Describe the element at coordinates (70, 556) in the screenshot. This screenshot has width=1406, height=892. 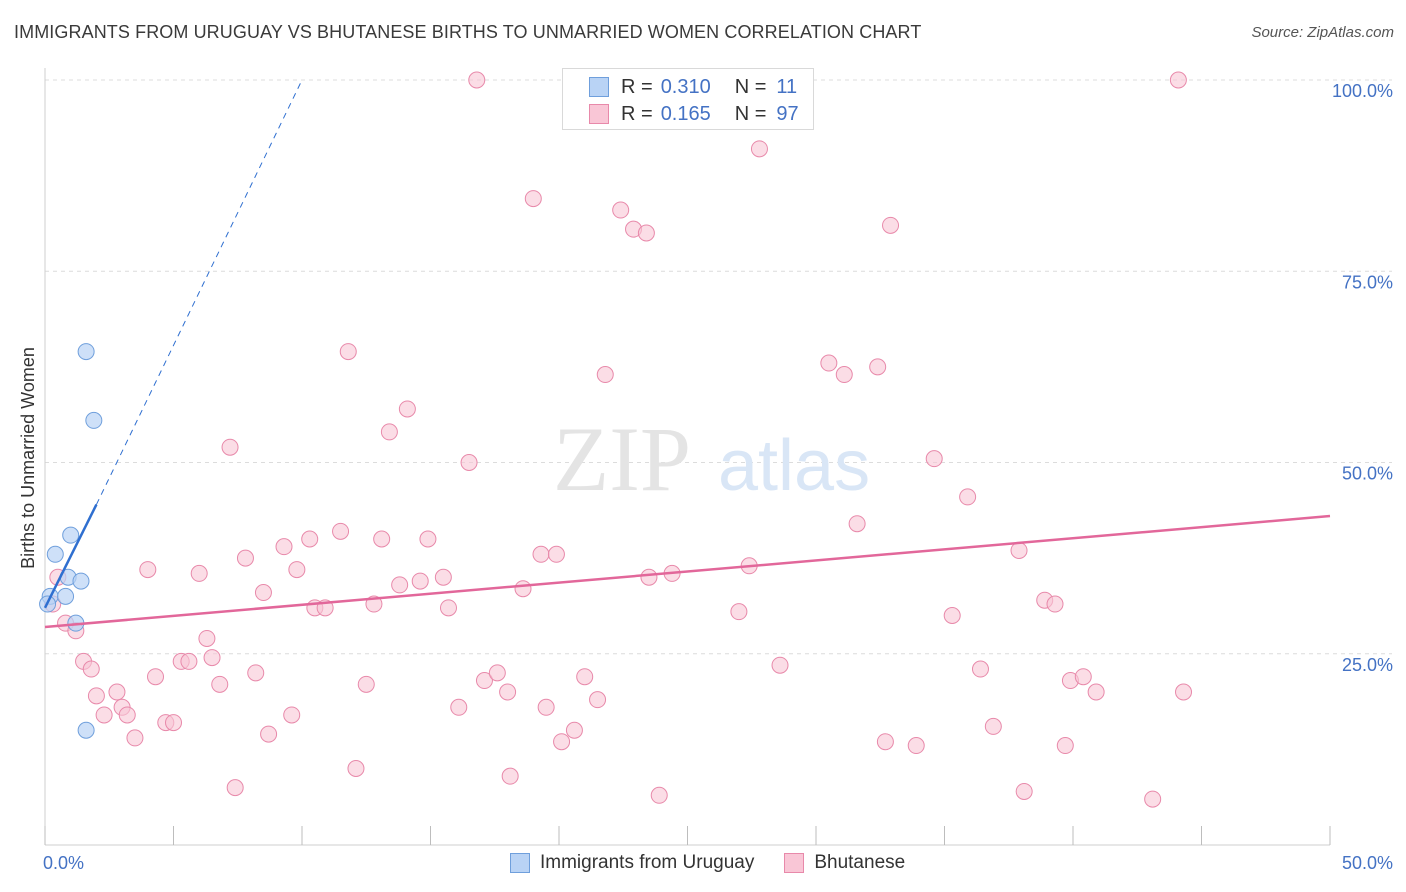
I see `uruguay-trend-line` at that location.